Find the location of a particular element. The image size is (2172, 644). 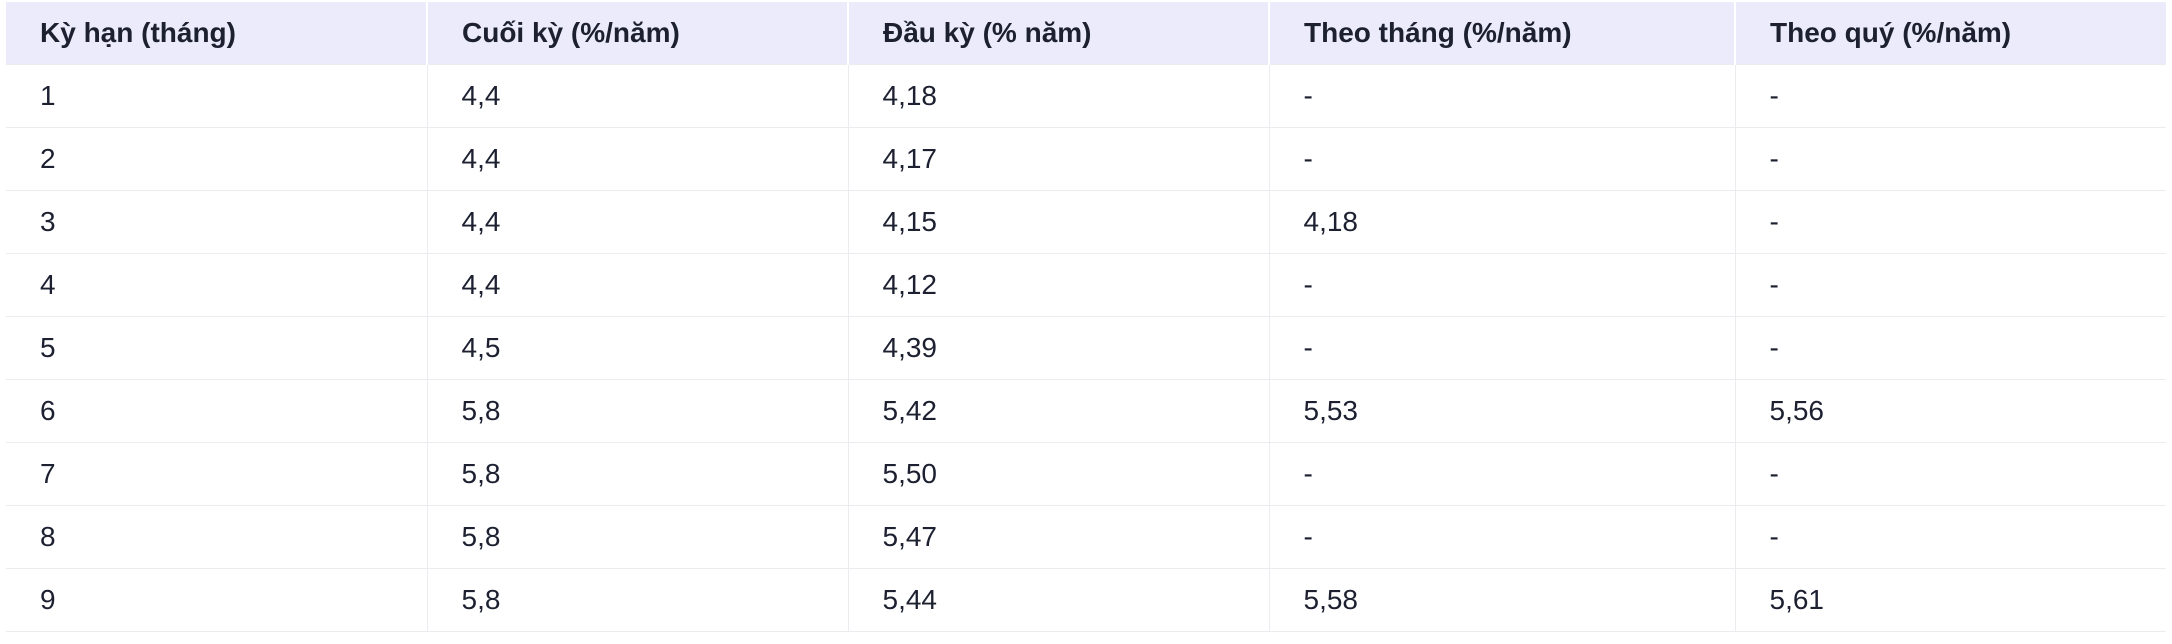

table-row: 1 4,4 4,18 - - is located at coordinates (1086, 96).